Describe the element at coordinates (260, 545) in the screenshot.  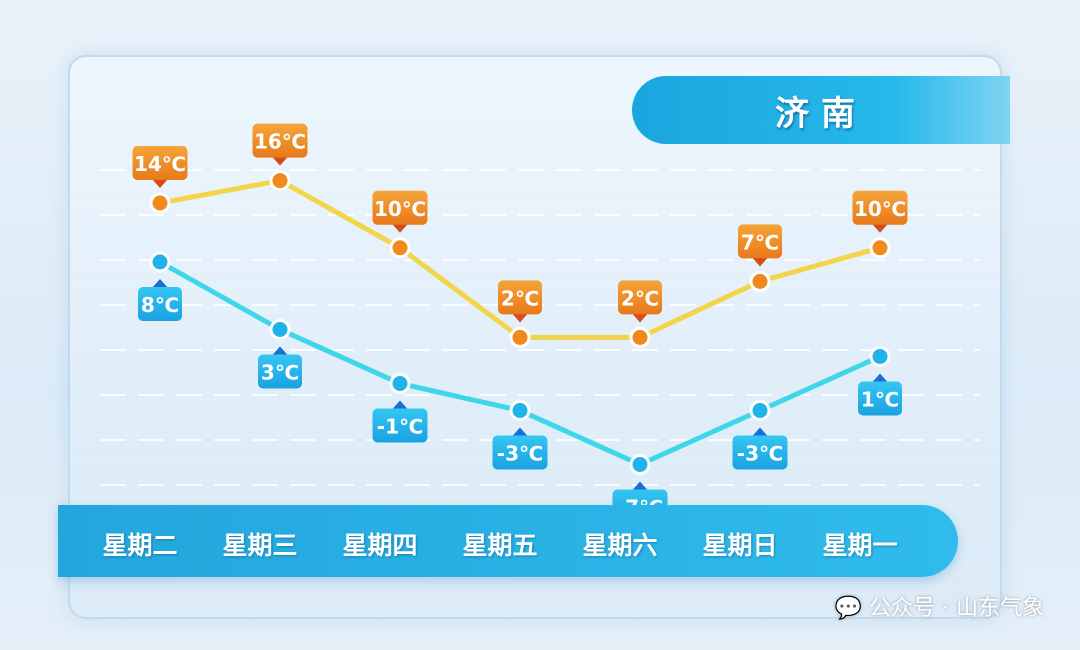
I see `x-tick-label: 星期三` at that location.